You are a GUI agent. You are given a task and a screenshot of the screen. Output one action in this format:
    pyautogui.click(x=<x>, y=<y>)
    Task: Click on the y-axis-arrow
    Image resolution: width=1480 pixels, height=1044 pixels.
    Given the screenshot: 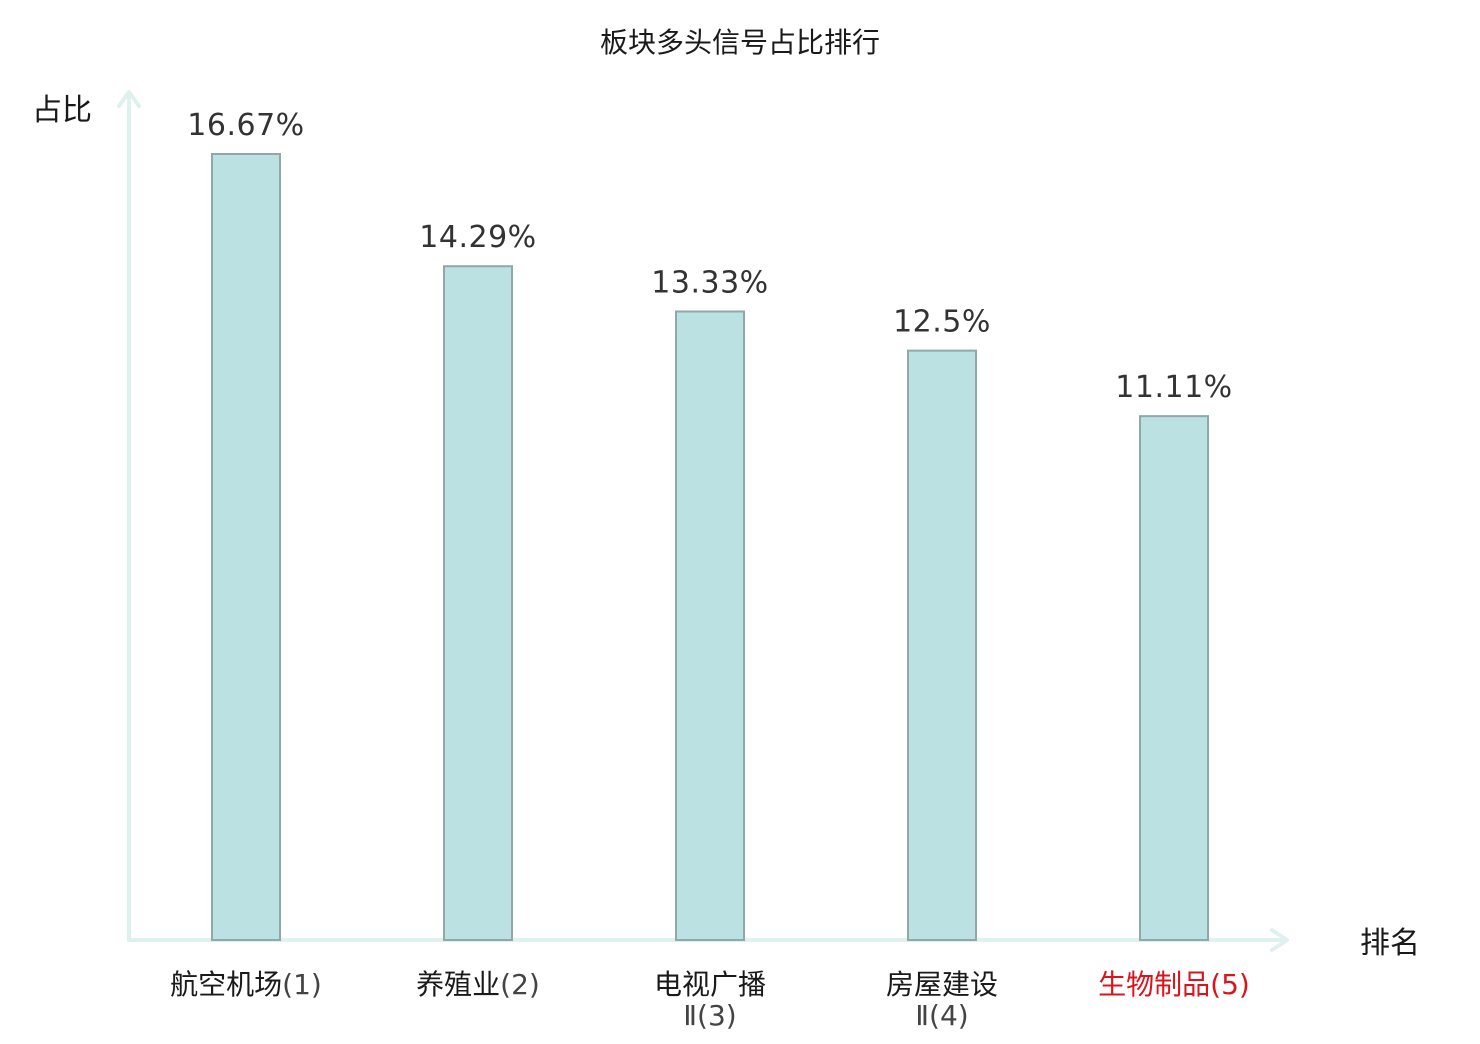 What is the action you would take?
    pyautogui.click(x=129, y=99)
    